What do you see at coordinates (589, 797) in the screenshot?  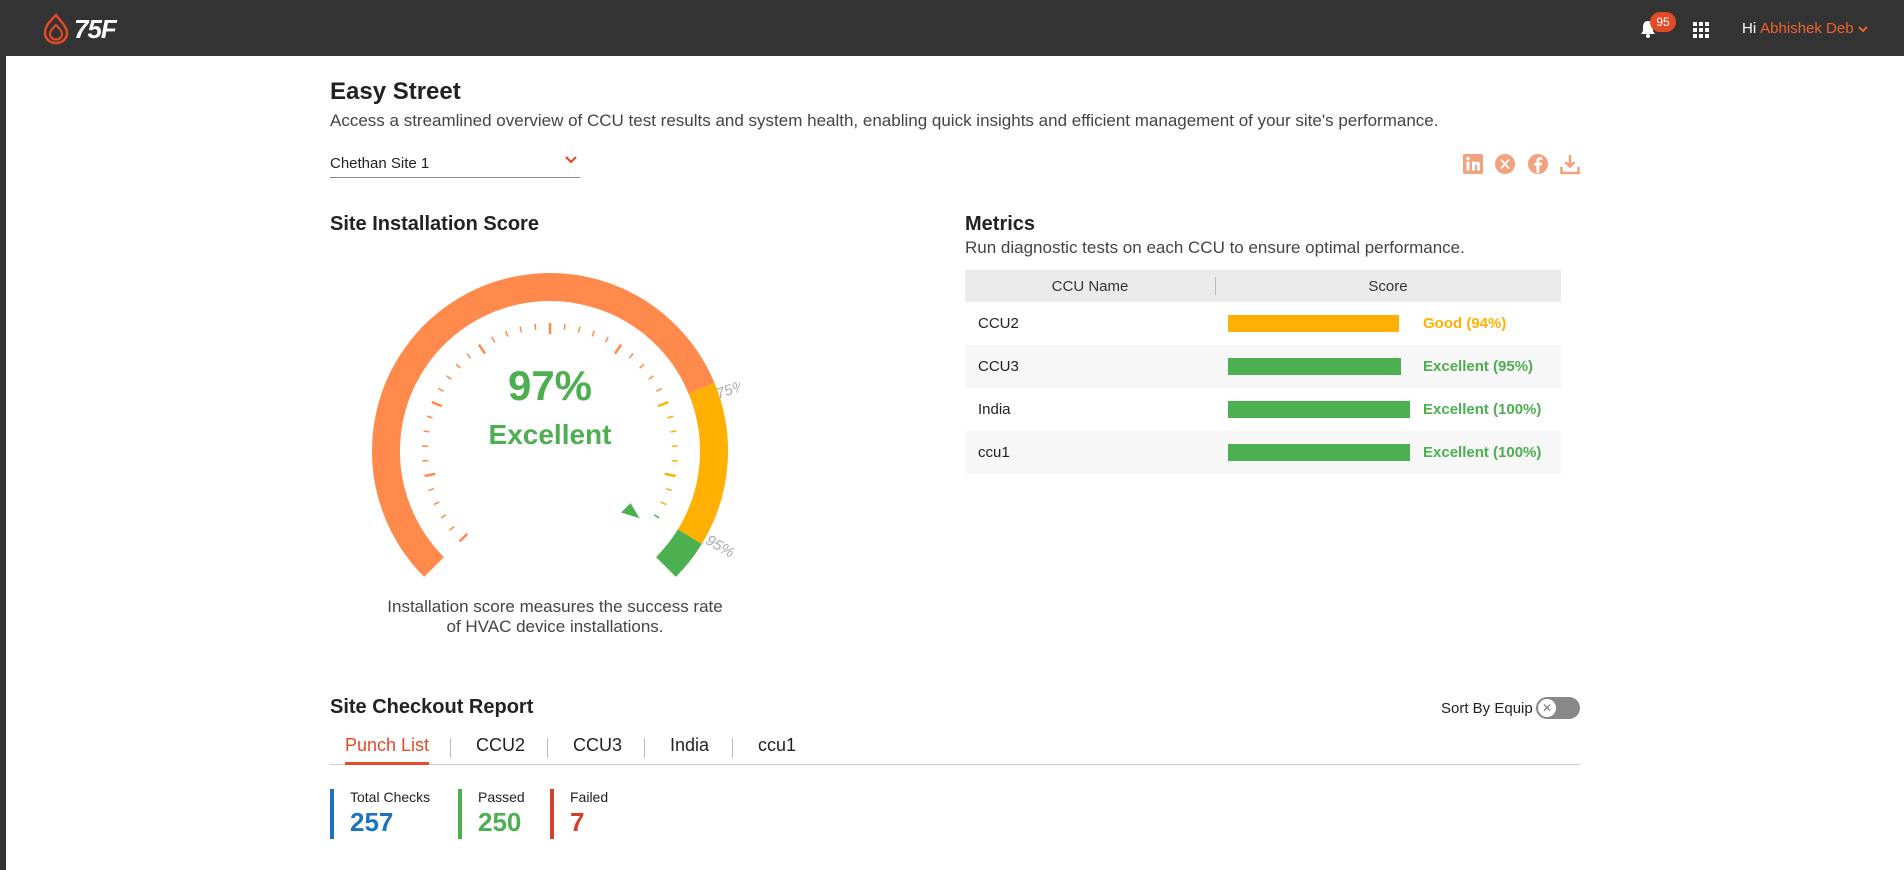 I see `stat-failed-label: Failed` at bounding box center [589, 797].